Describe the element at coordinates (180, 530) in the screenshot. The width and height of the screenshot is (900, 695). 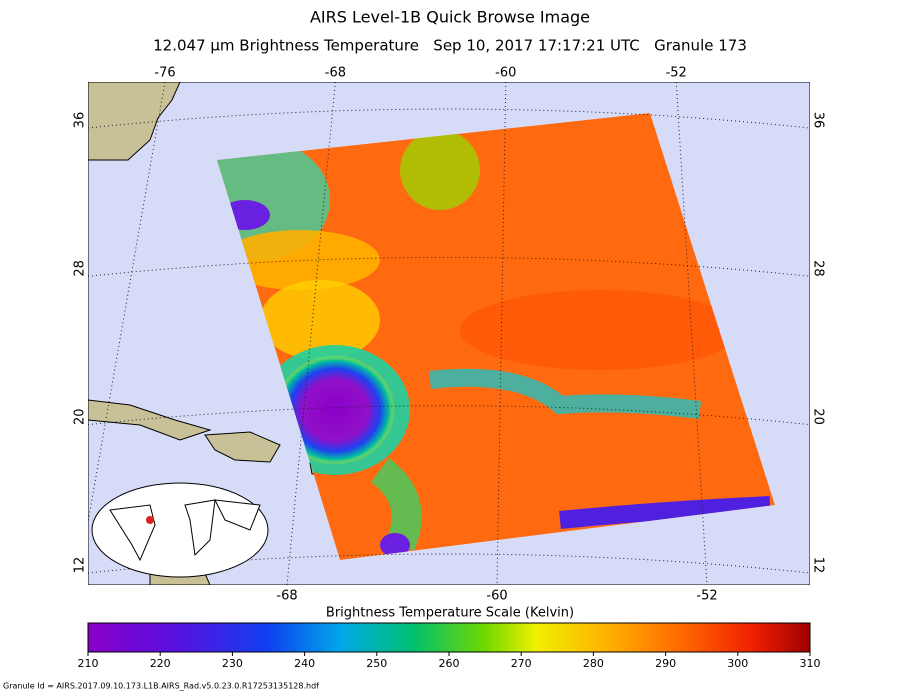
I see `inset-globe` at that location.